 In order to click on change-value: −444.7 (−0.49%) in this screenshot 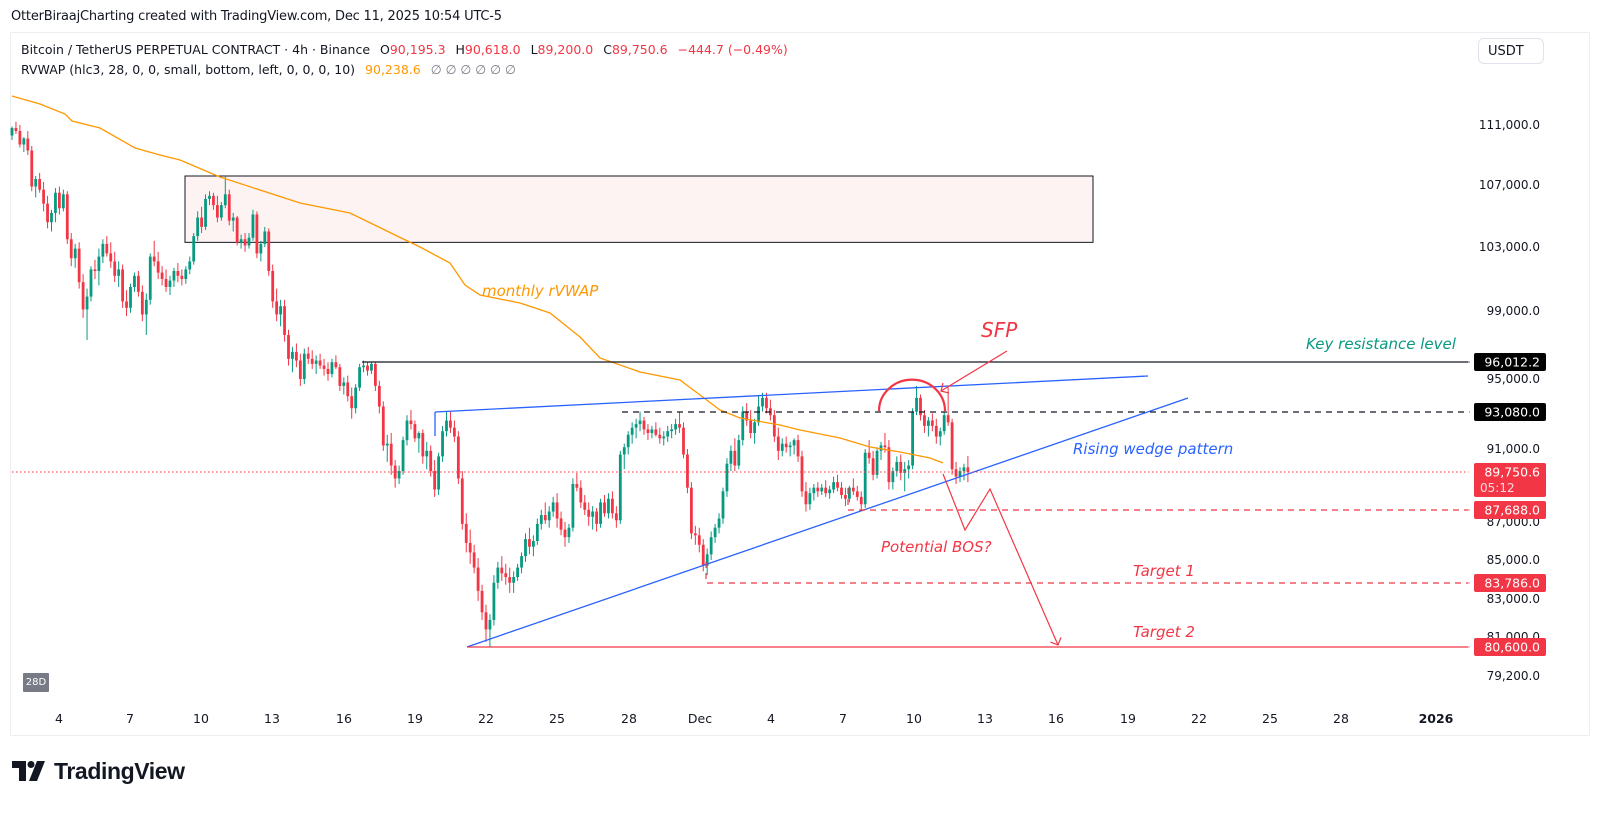, I will do `click(732, 49)`.